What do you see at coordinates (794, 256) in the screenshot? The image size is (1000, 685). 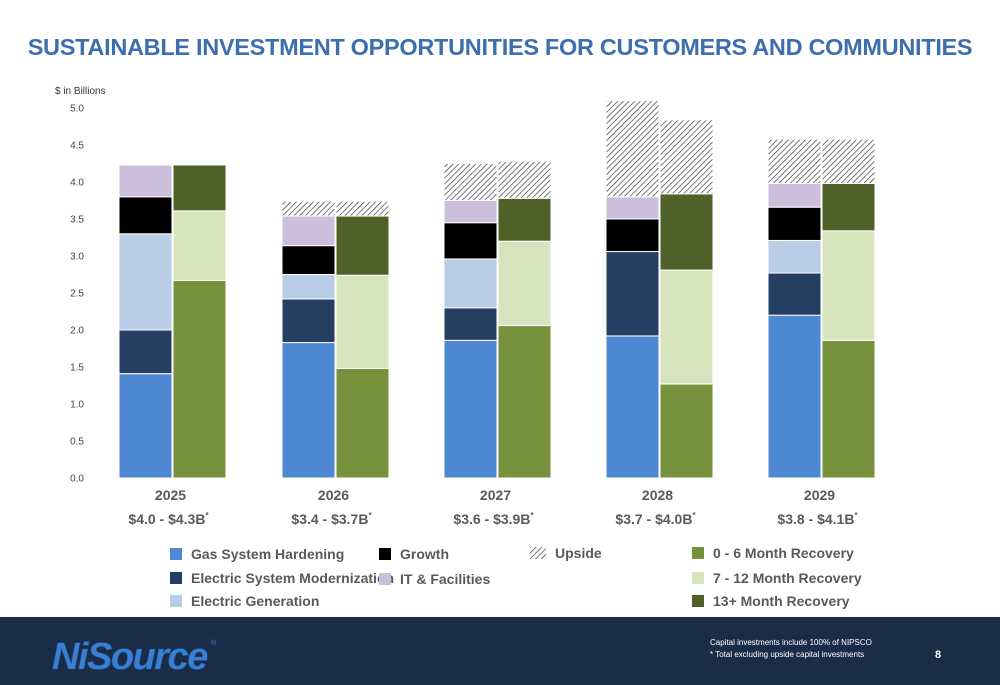 I see `bar-segment-2029-category-electric-generation: Electric Generation: 0.44` at bounding box center [794, 256].